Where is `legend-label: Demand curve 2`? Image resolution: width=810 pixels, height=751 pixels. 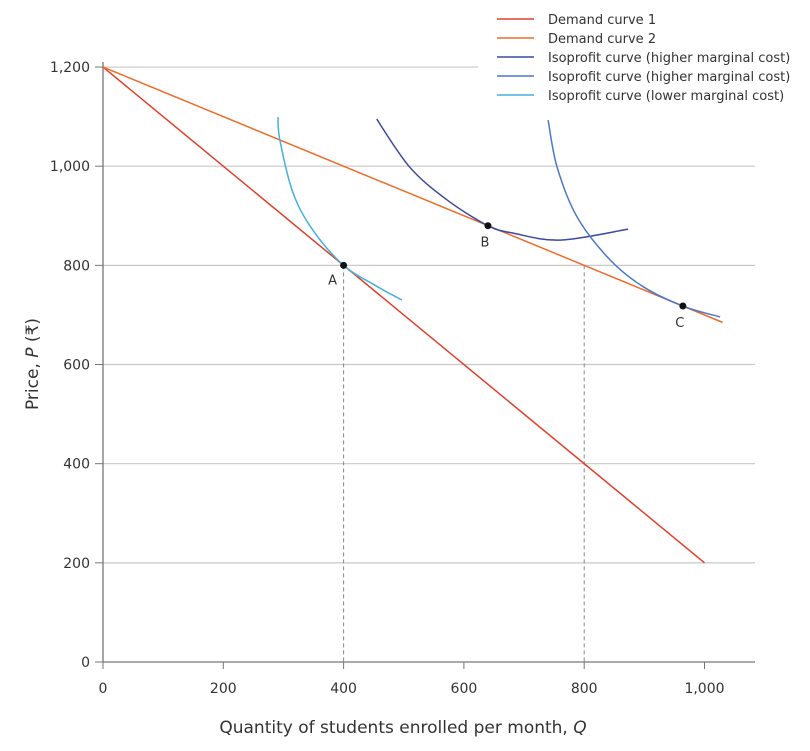 legend-label: Demand curve 2 is located at coordinates (602, 39).